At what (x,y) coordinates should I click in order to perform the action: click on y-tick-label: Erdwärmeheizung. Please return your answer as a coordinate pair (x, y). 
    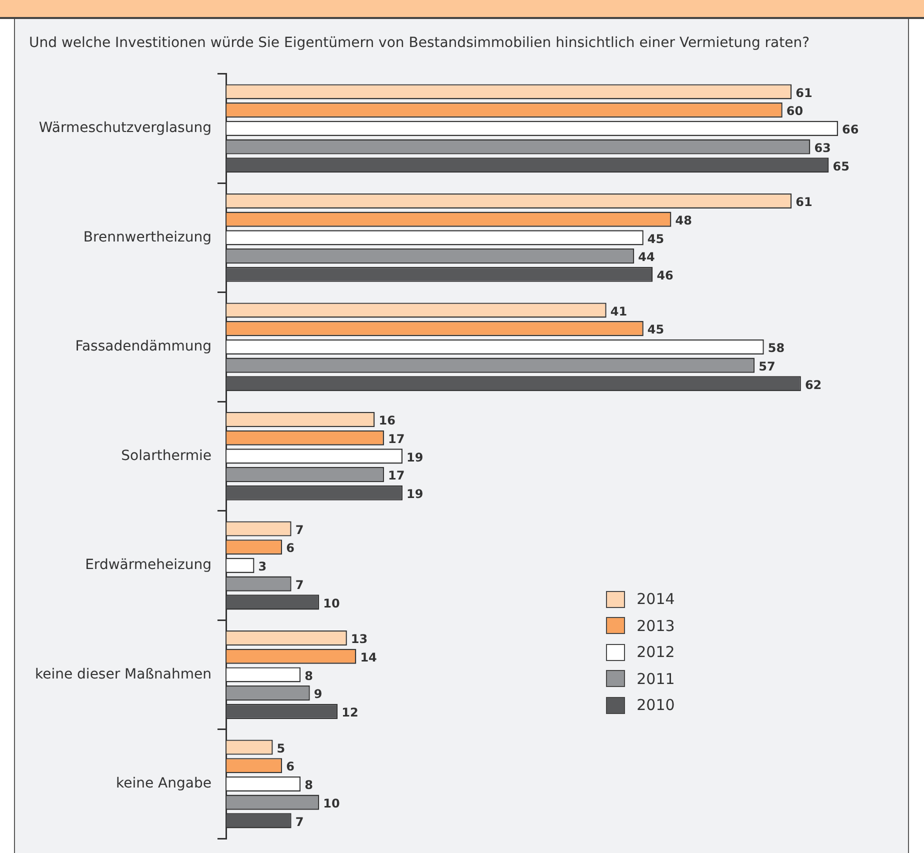
    Looking at the image, I should click on (148, 565).